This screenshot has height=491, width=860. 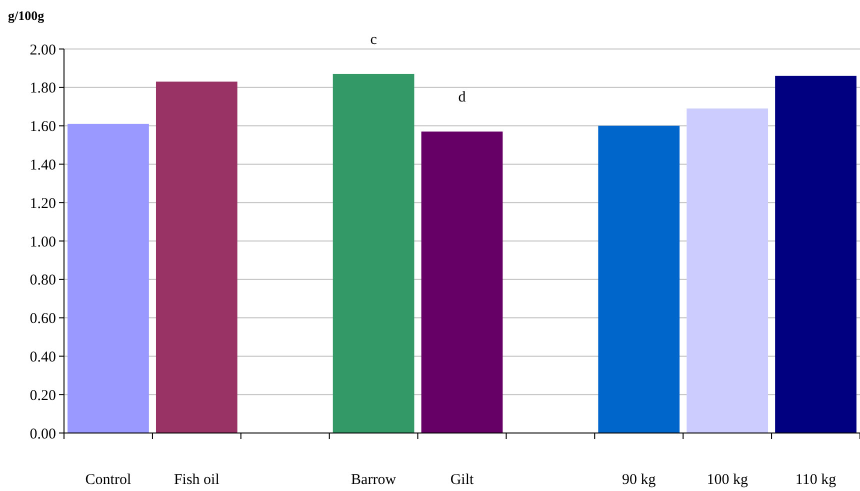 I want to click on x-tick-label: Fish oil, so click(x=197, y=480).